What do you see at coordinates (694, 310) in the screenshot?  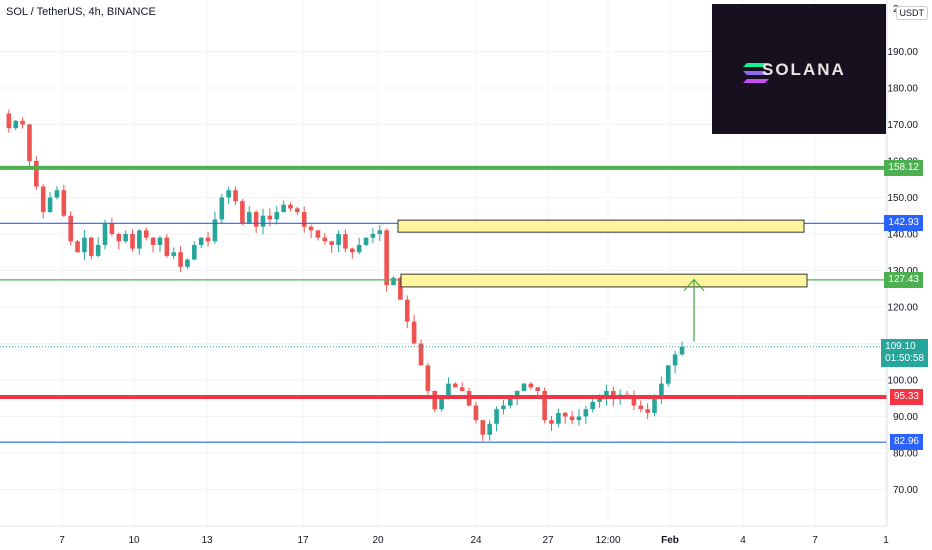 I see `target-arrow` at bounding box center [694, 310].